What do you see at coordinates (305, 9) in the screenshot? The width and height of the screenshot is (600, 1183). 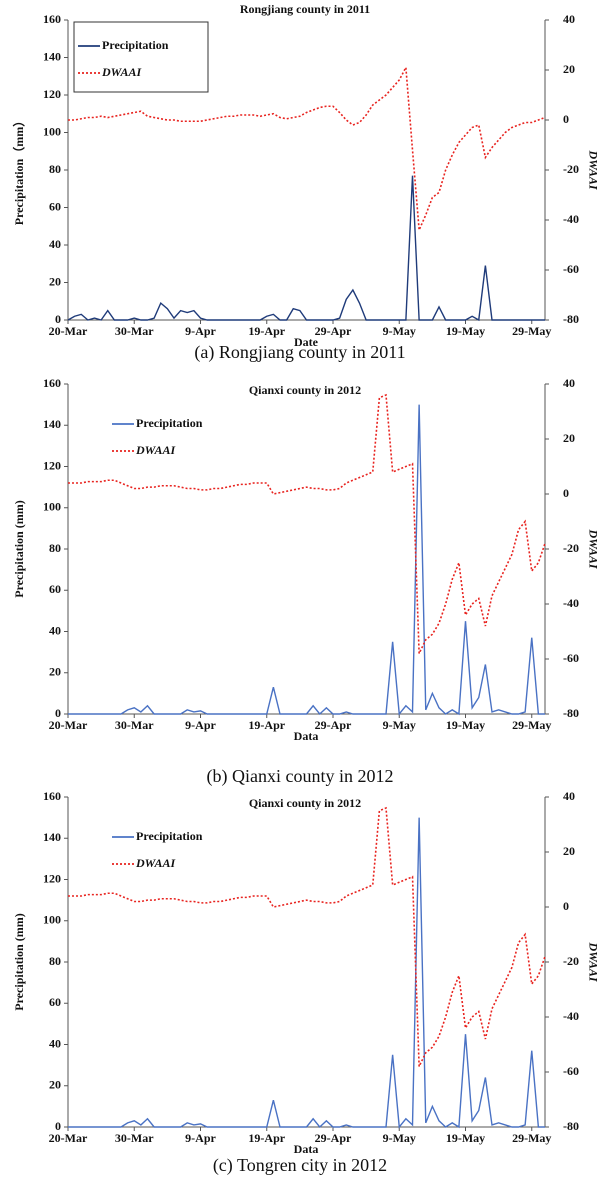 I see `chart-title: Rongjiang county in 2011` at bounding box center [305, 9].